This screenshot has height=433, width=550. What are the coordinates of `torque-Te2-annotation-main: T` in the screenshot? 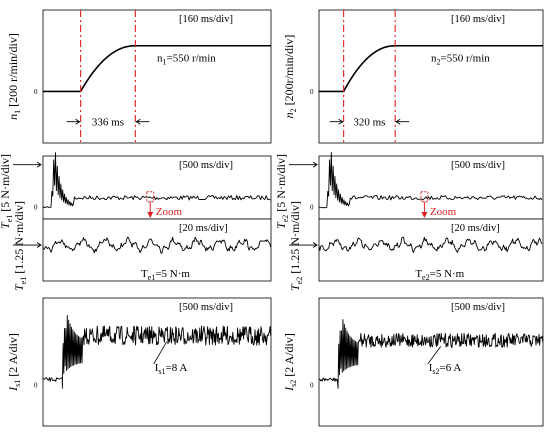 It's located at (418, 274).